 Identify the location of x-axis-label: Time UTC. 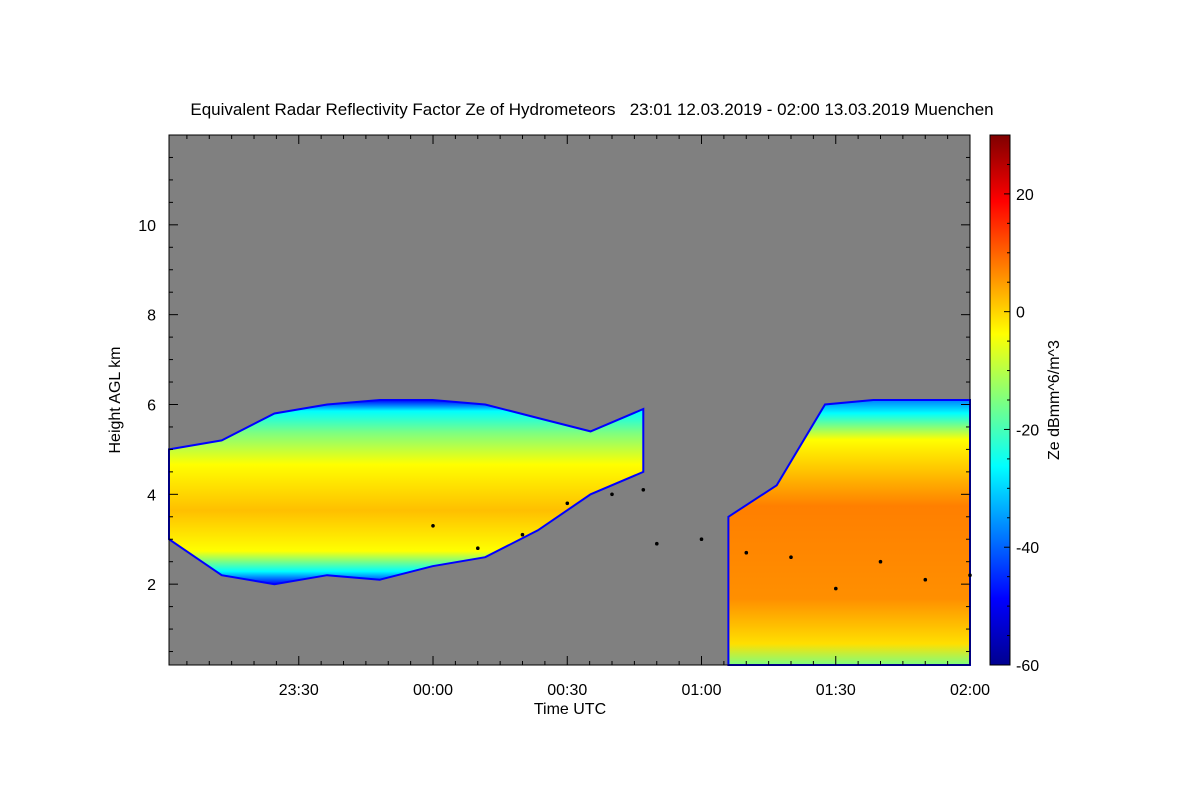
(570, 709).